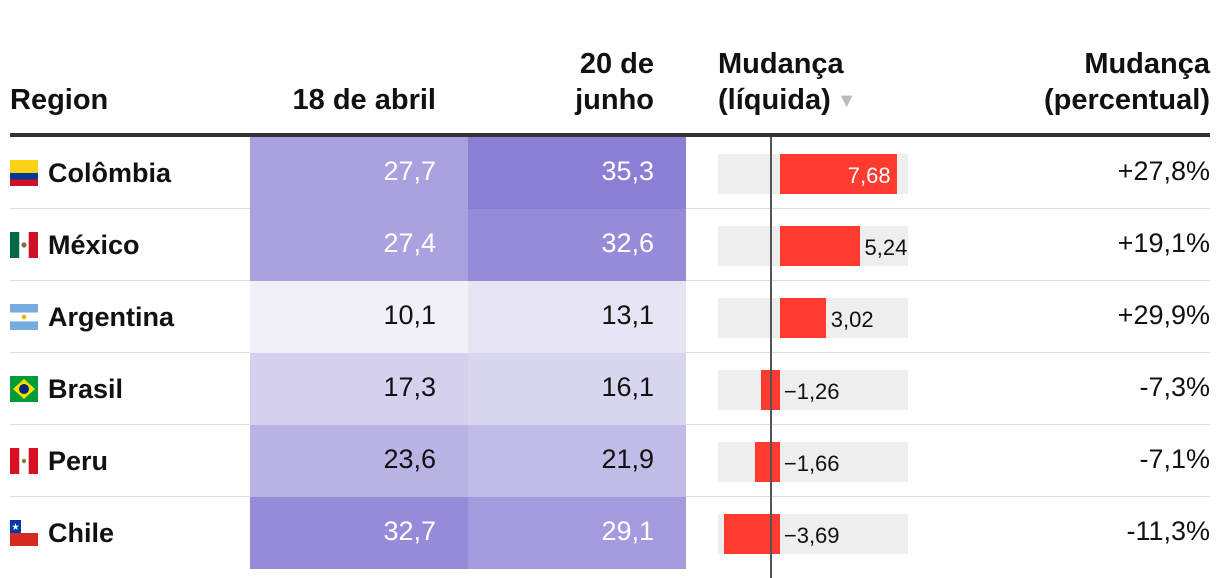 This screenshot has height=578, width=1220. I want to click on chile-flag-icon, so click(24, 533).